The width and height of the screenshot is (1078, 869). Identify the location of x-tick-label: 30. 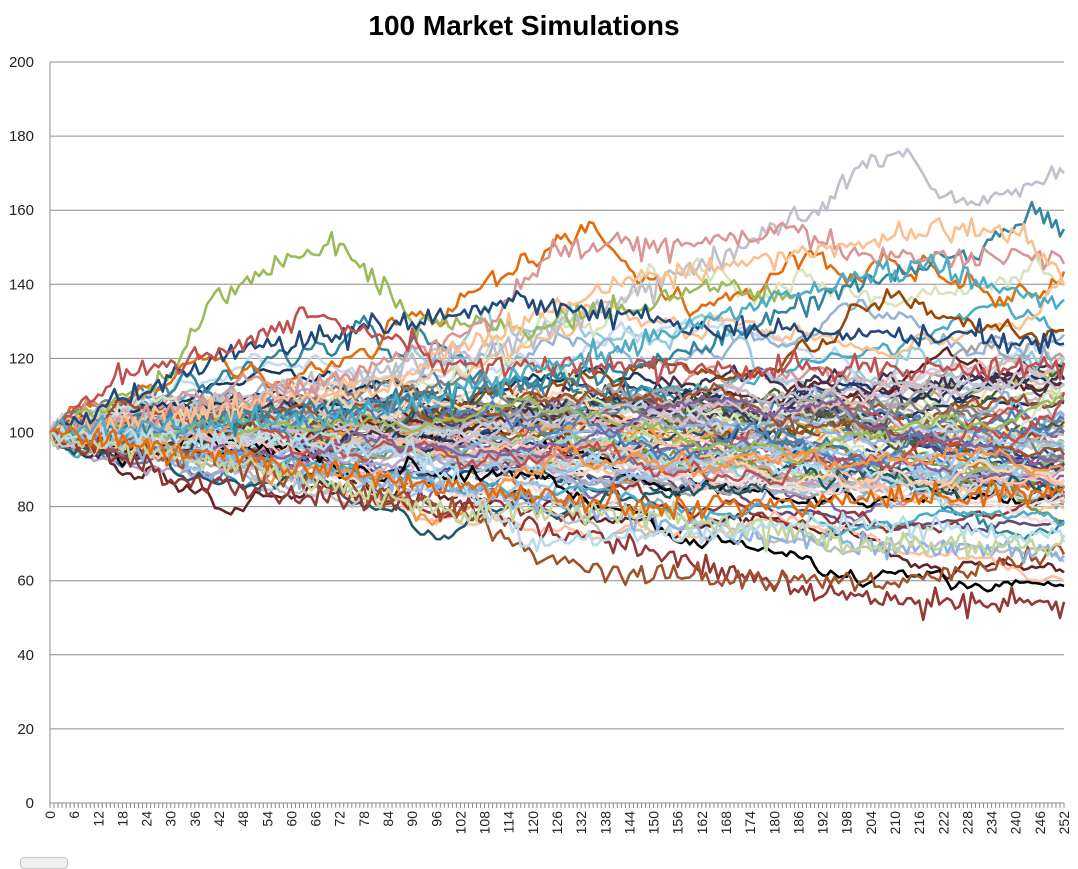
(171, 819).